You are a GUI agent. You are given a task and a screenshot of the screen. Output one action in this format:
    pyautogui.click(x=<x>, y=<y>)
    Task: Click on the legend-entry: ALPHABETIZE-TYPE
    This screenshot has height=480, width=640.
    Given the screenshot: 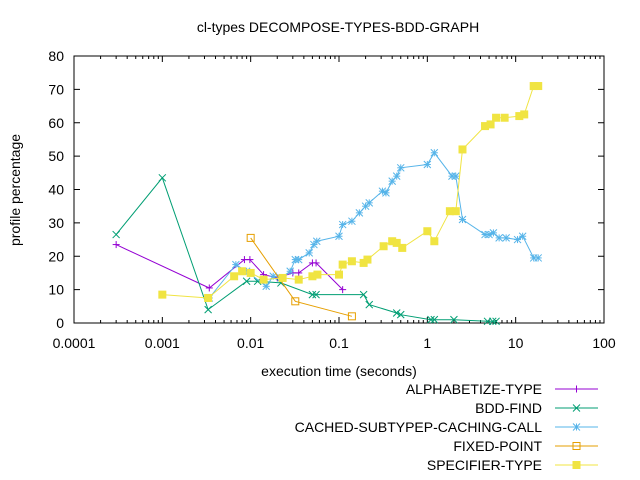 What is the action you would take?
    pyautogui.click(x=502, y=389)
    